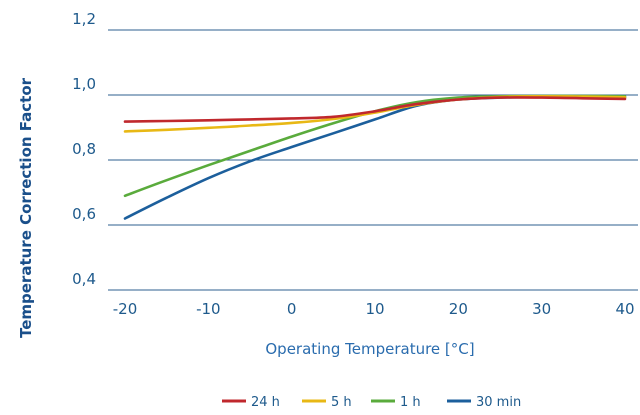 This screenshot has width=640, height=415. What do you see at coordinates (26, 207) in the screenshot?
I see `y-axis-title: Temperature Correction Factor` at bounding box center [26, 207].